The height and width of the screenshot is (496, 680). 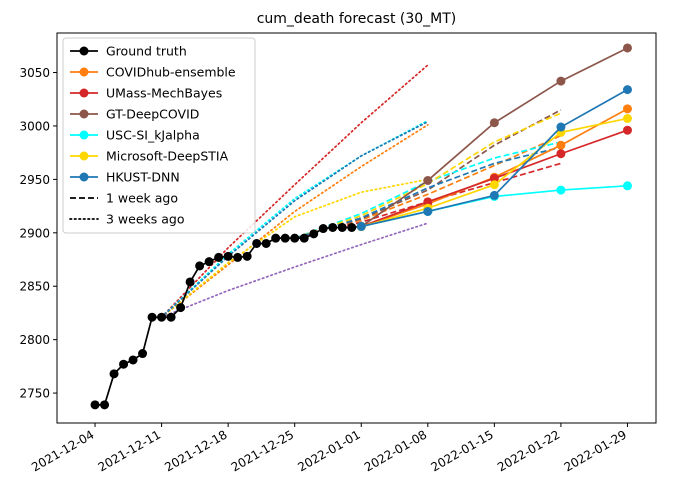 What do you see at coordinates (84, 51) in the screenshot?
I see `legend-marker-ground-truth` at bounding box center [84, 51].